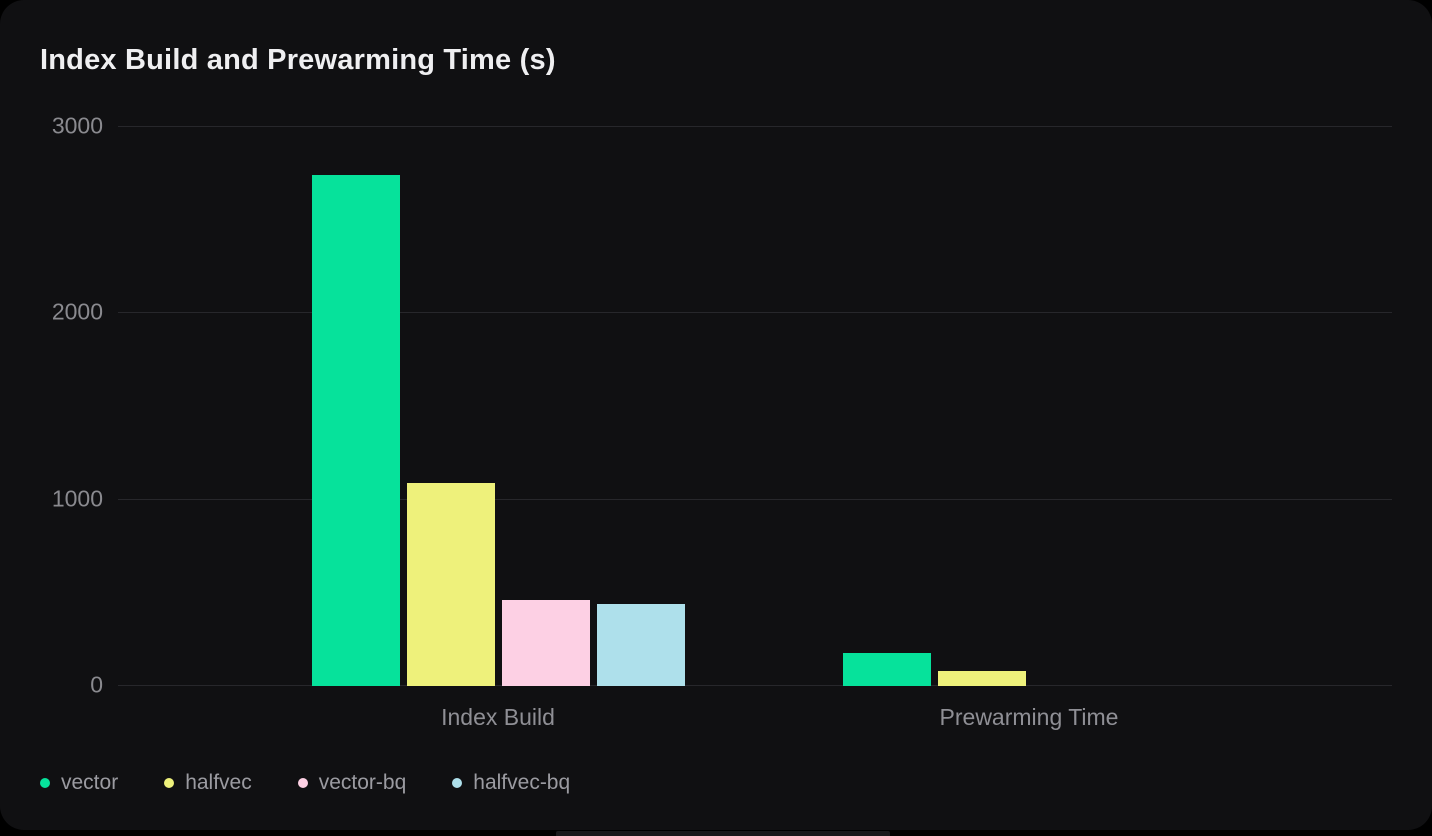 This screenshot has height=836, width=1432. What do you see at coordinates (640, 644) in the screenshot?
I see `bar-halfvec-bq-index-build` at bounding box center [640, 644].